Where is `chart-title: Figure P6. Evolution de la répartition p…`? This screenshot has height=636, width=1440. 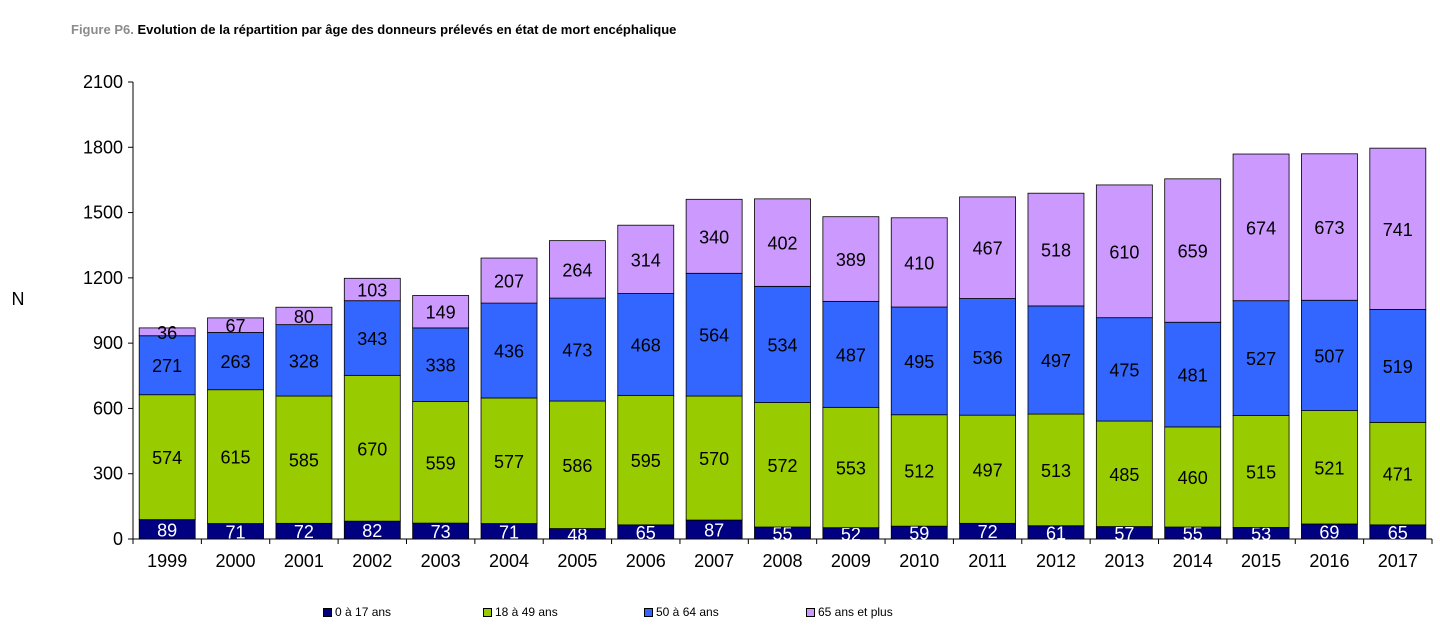
chart-title: Figure P6. Evolution de la répartition p… is located at coordinates (373, 29).